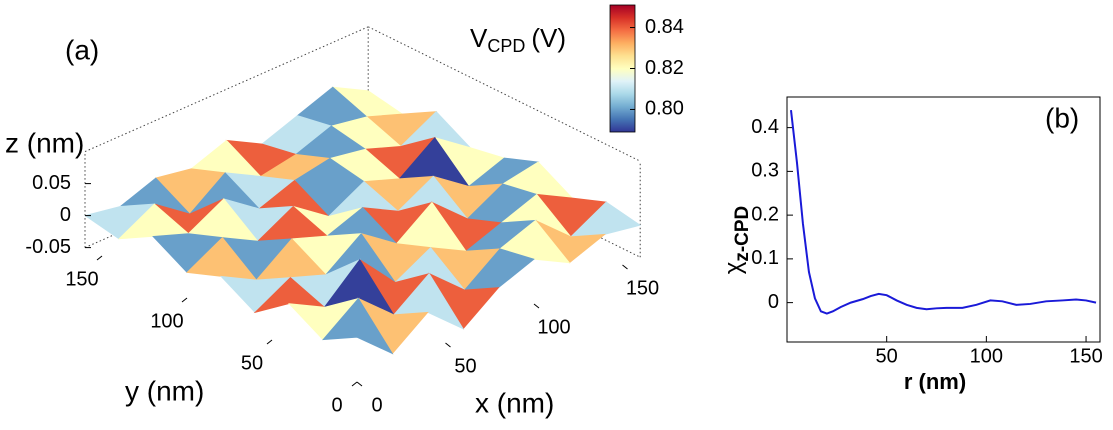 This screenshot has width=1113, height=430. I want to click on panel-label: (a), so click(82, 49).